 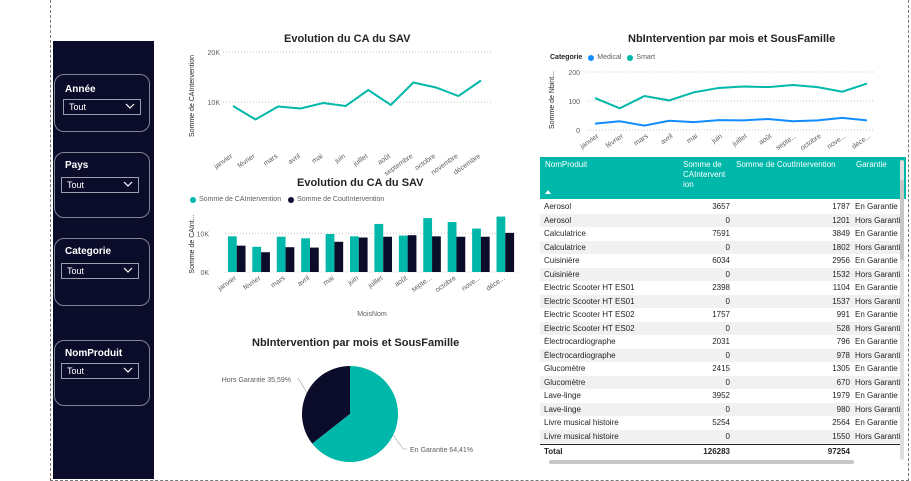 I want to click on total-cout: 97254, so click(x=838, y=451).